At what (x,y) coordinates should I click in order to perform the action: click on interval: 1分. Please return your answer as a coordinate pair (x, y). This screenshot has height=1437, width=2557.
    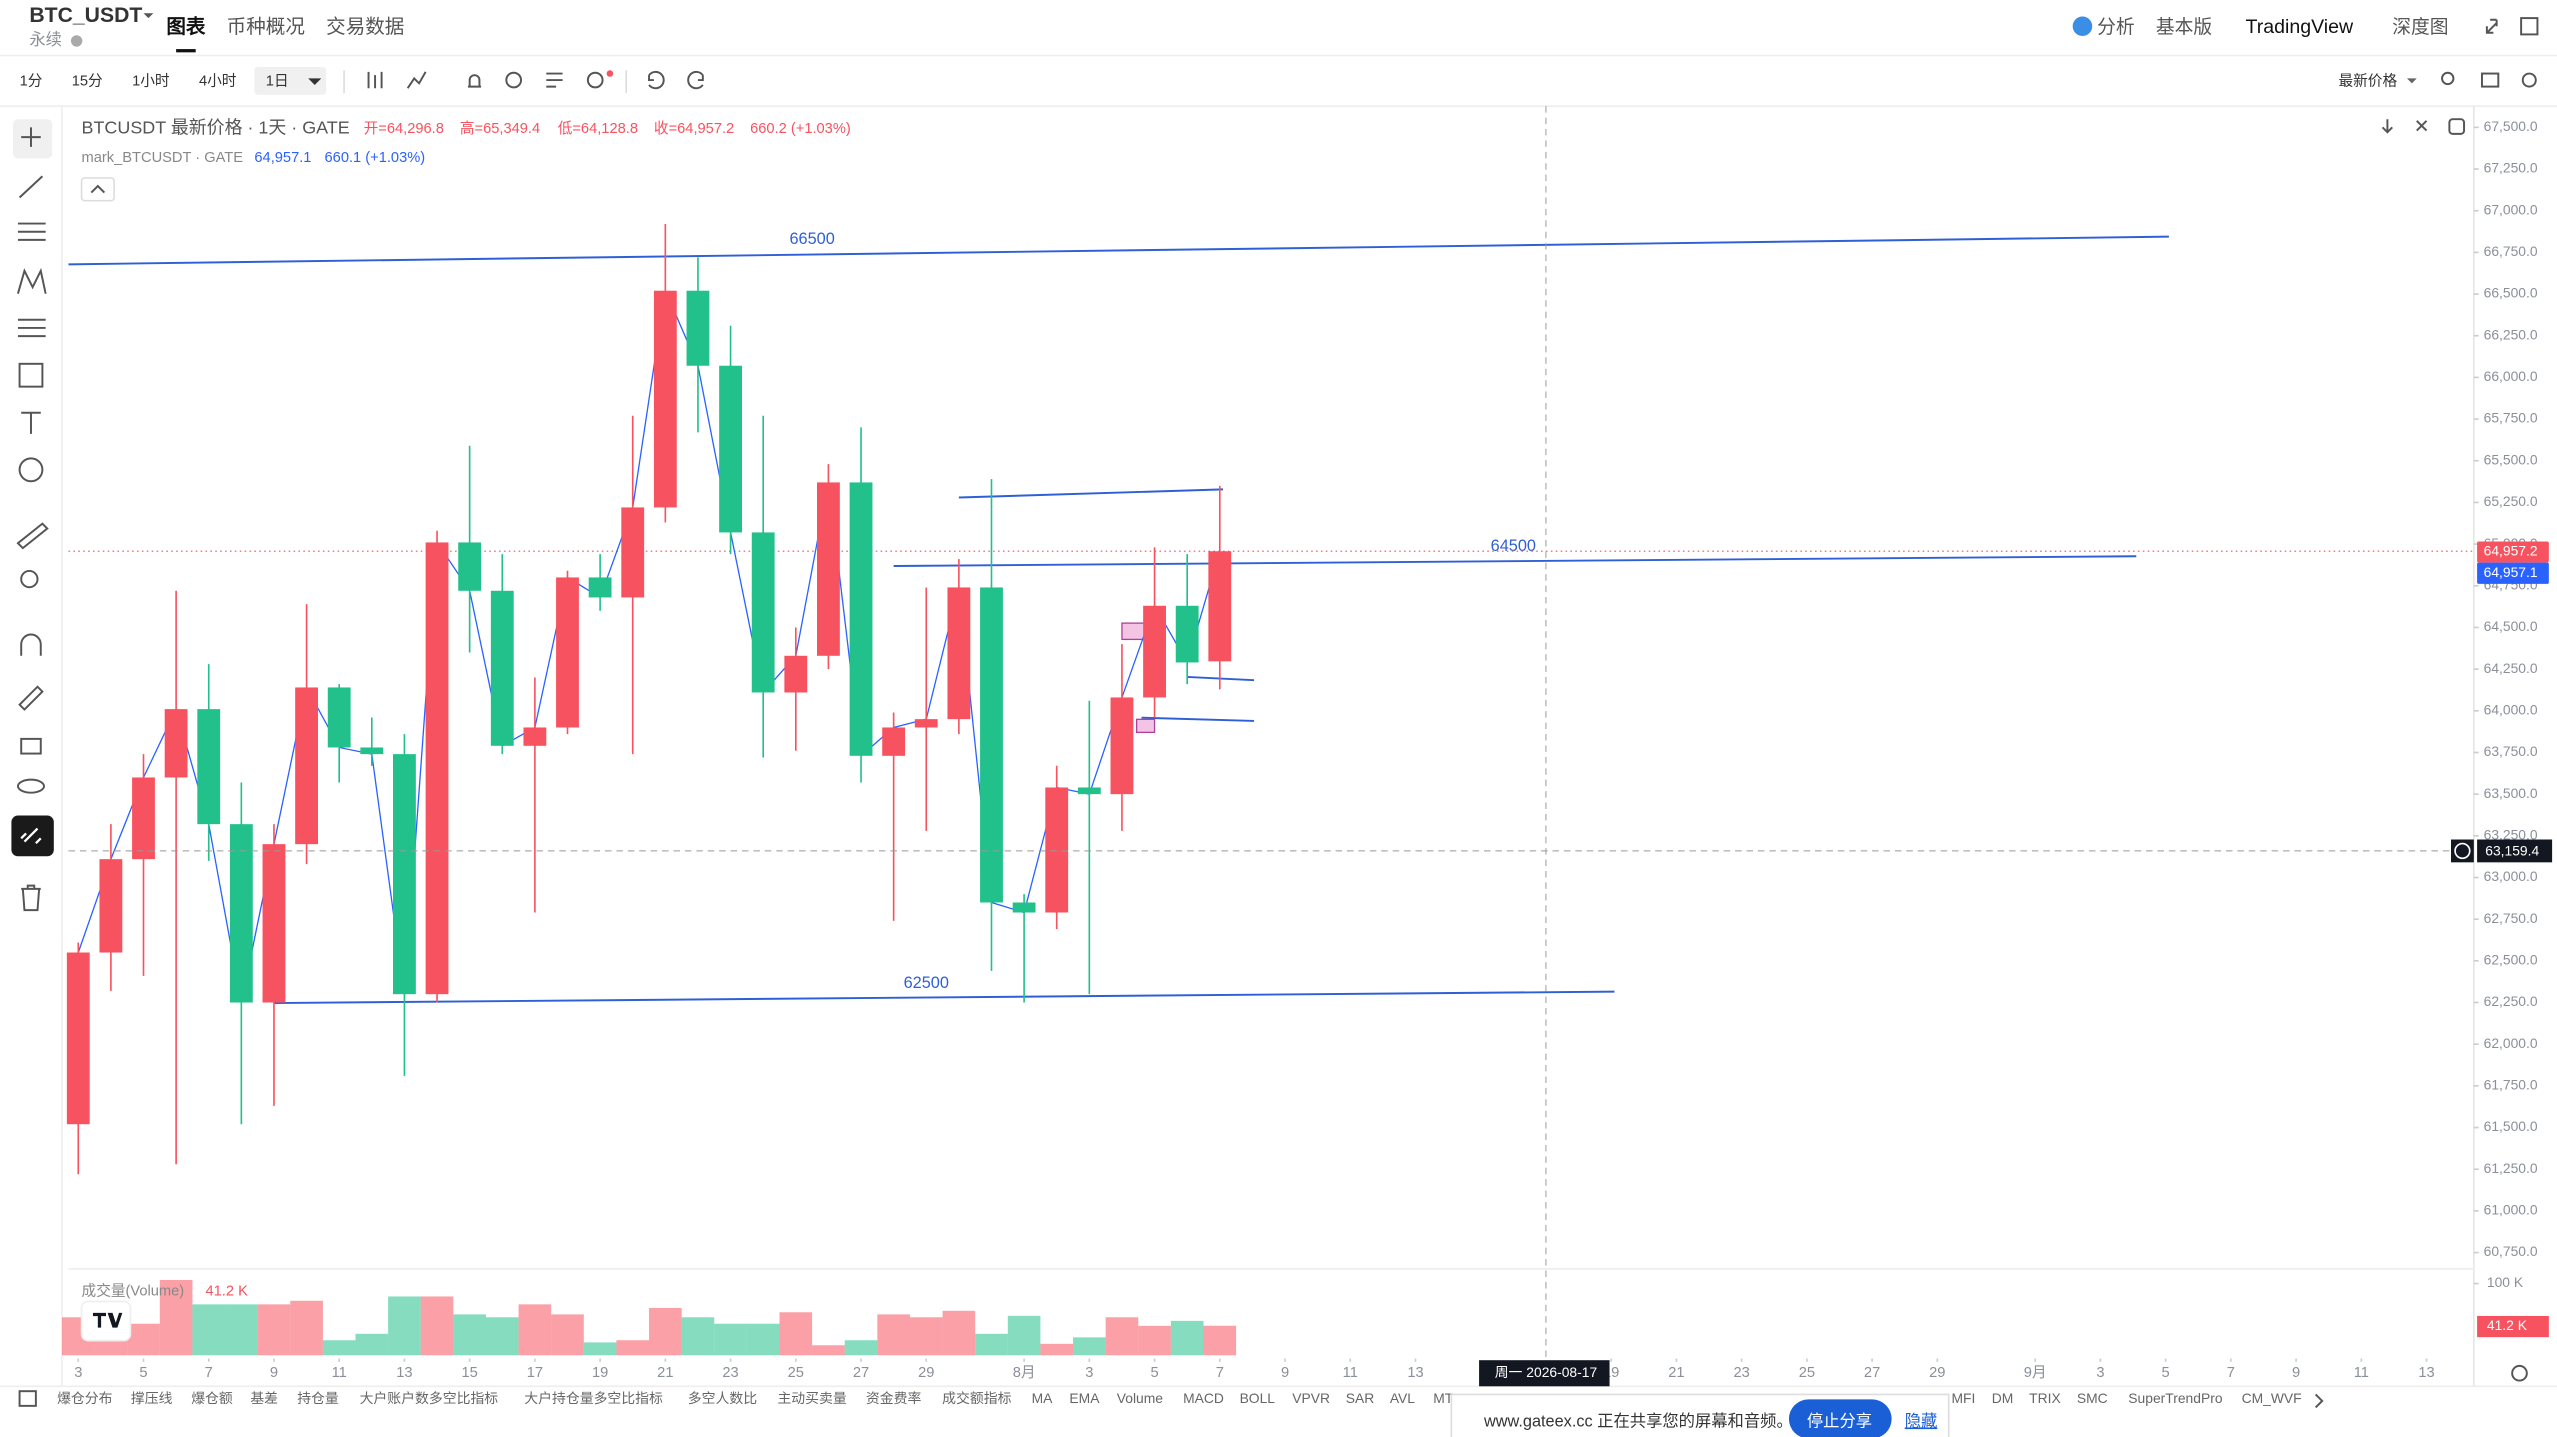
    Looking at the image, I should click on (31, 81).